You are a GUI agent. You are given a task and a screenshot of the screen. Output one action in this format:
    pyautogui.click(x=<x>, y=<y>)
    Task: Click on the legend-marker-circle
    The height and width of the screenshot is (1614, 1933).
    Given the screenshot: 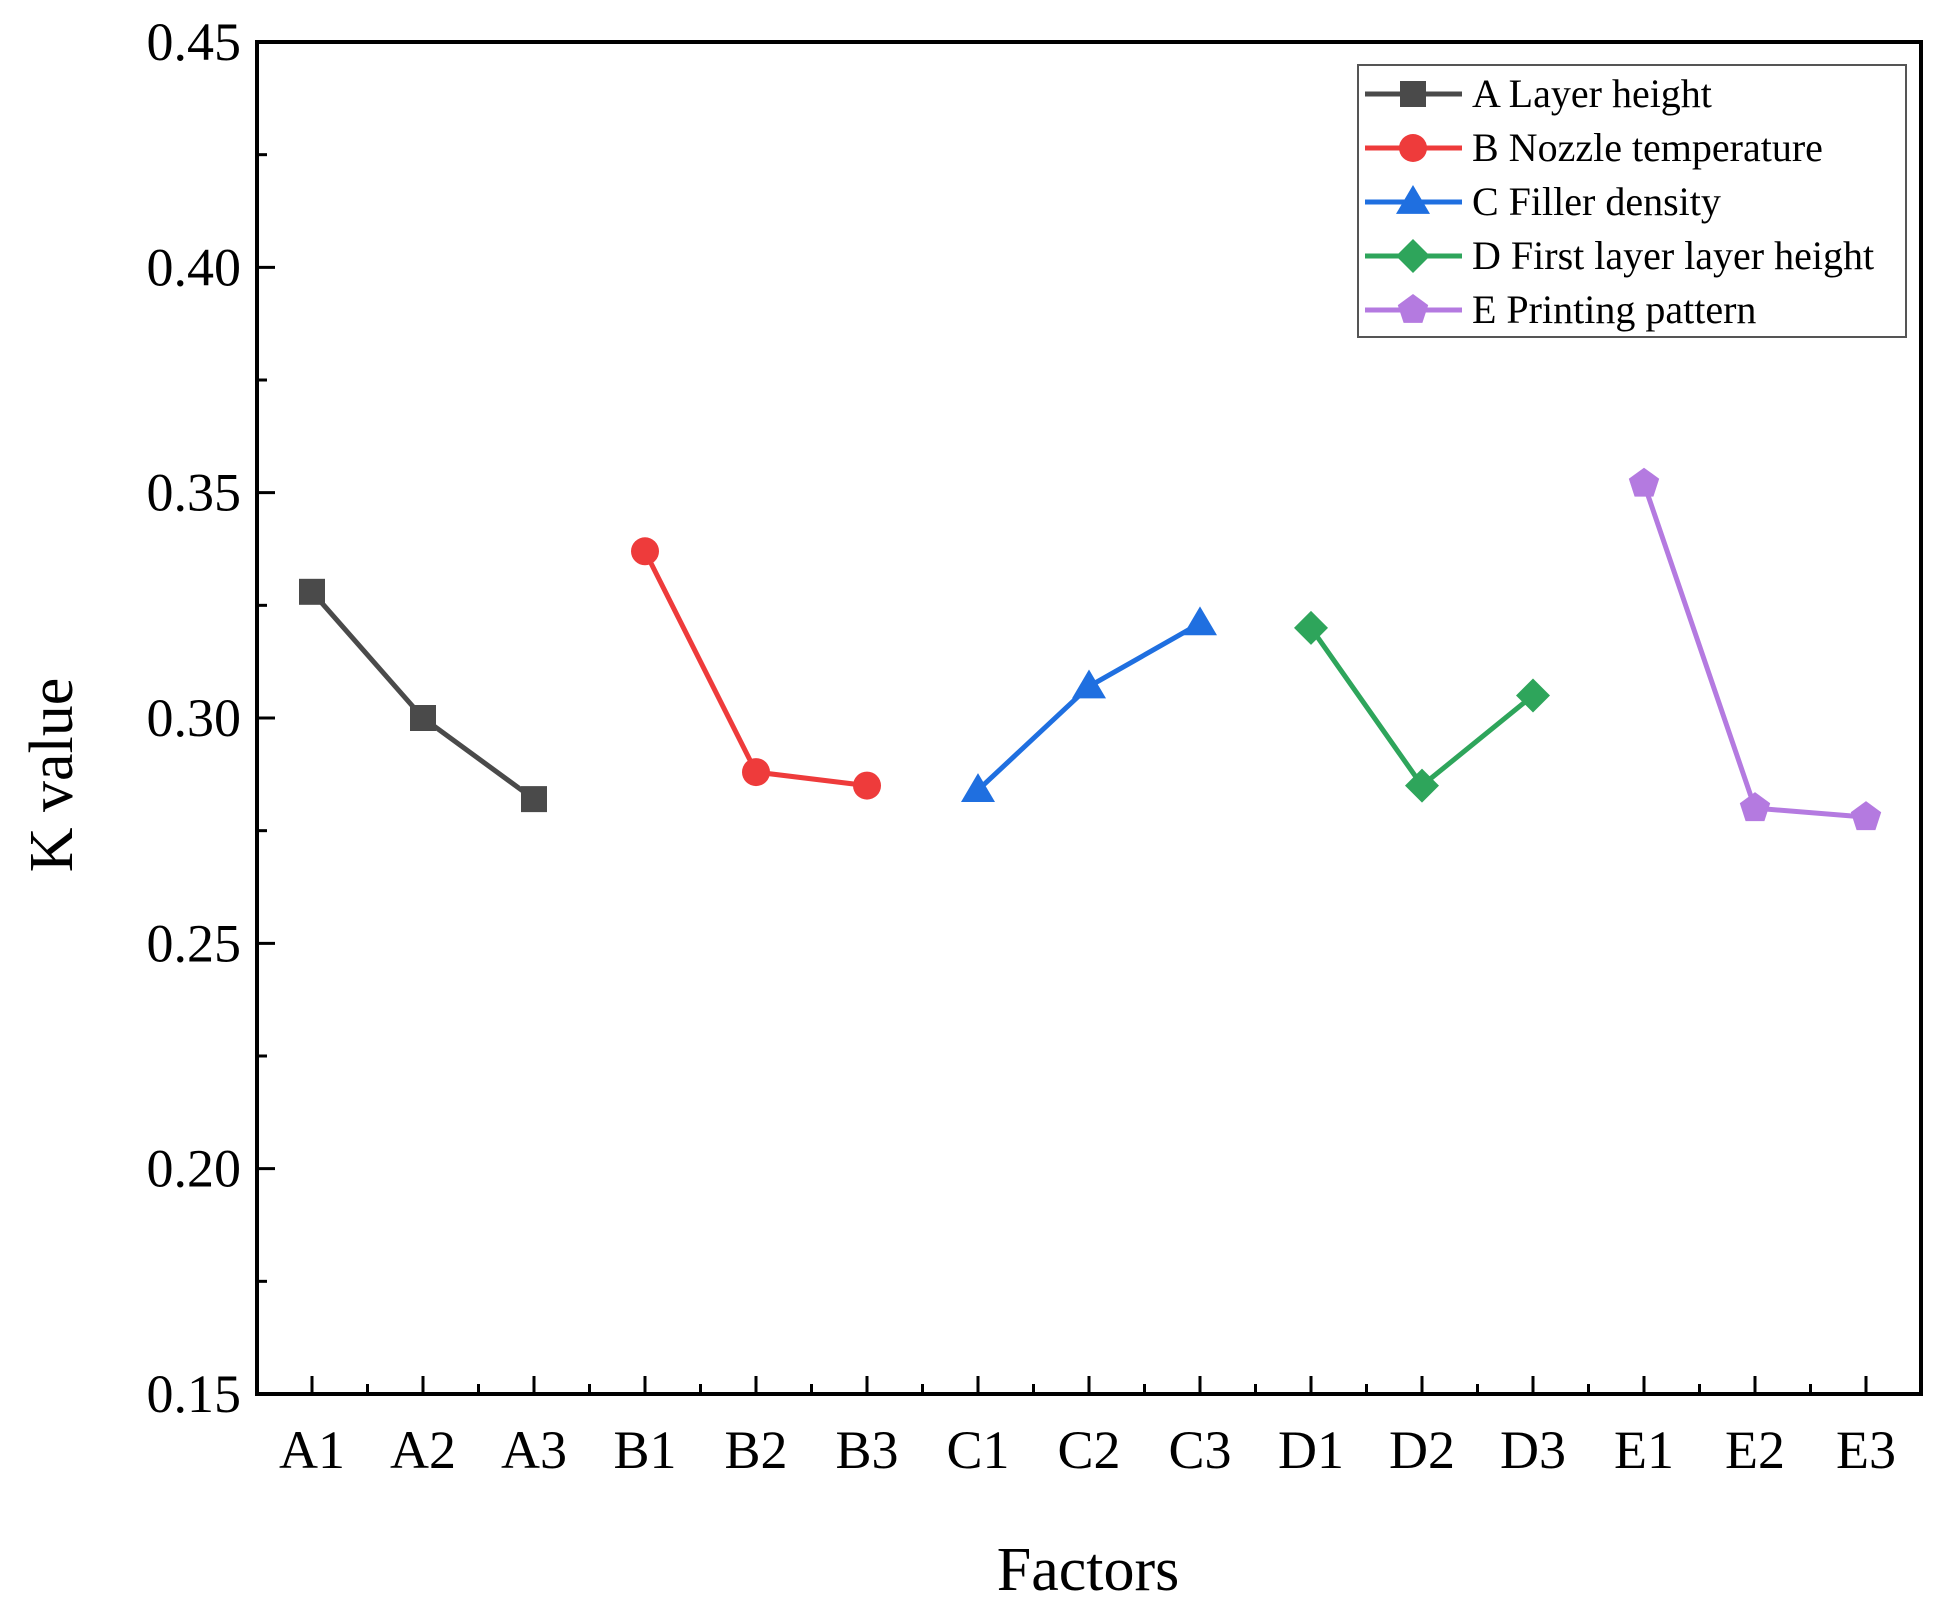 What is the action you would take?
    pyautogui.click(x=1413, y=148)
    